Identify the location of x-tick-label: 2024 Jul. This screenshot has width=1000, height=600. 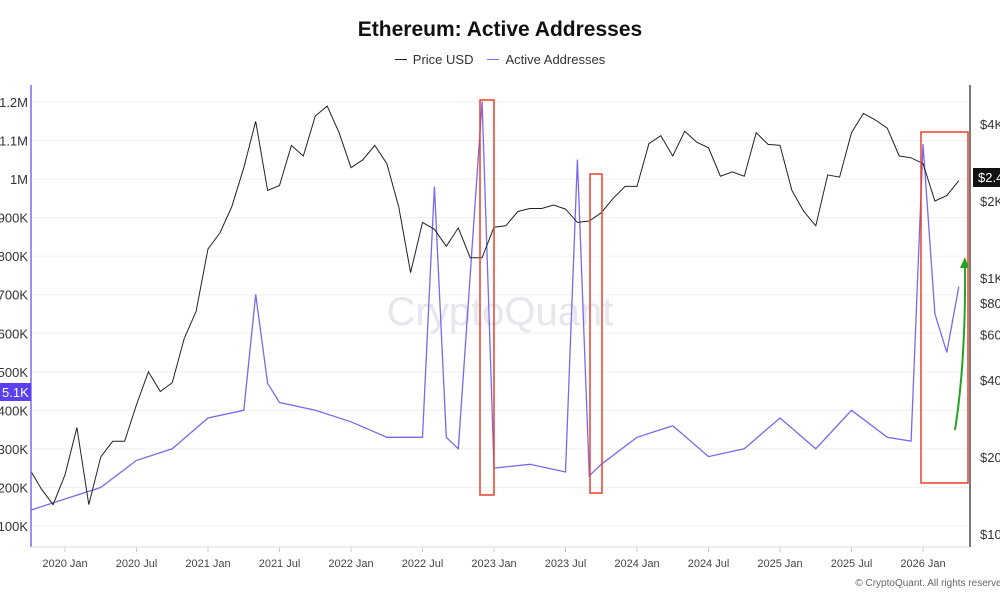
(709, 564).